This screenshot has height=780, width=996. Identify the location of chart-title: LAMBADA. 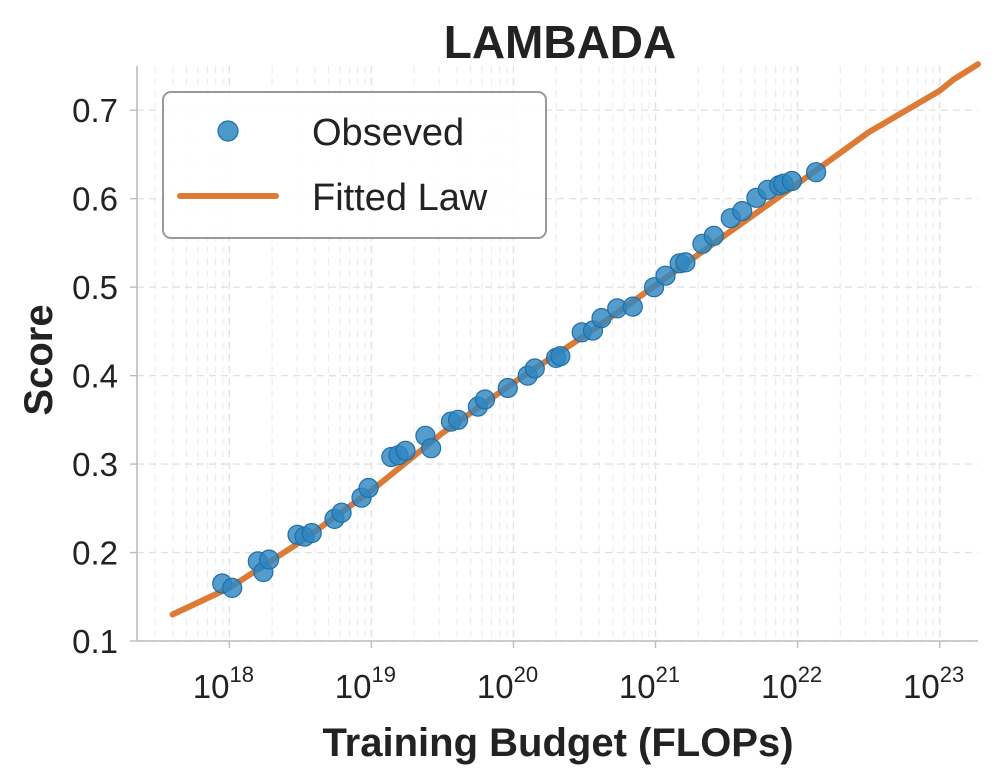
(560, 42).